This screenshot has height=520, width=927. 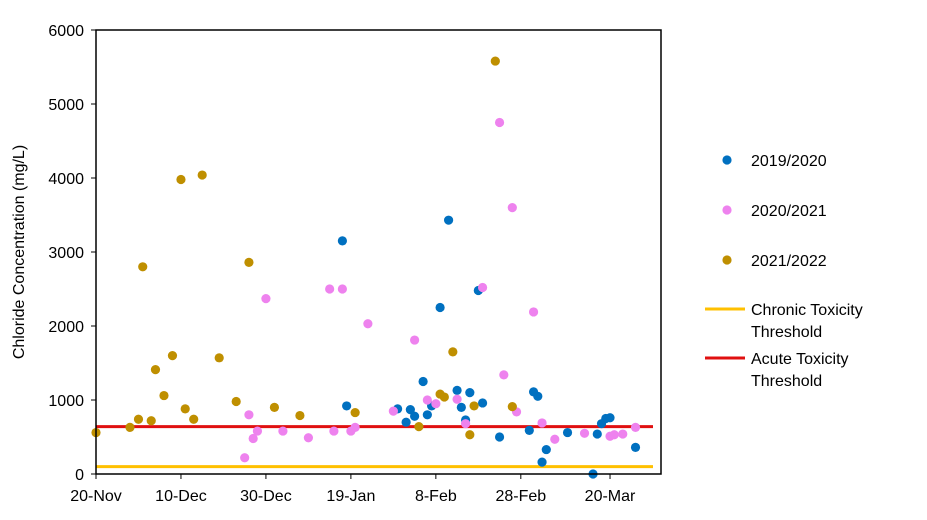 I want to click on x-tick-label-6: 20-Mar, so click(x=610, y=496).